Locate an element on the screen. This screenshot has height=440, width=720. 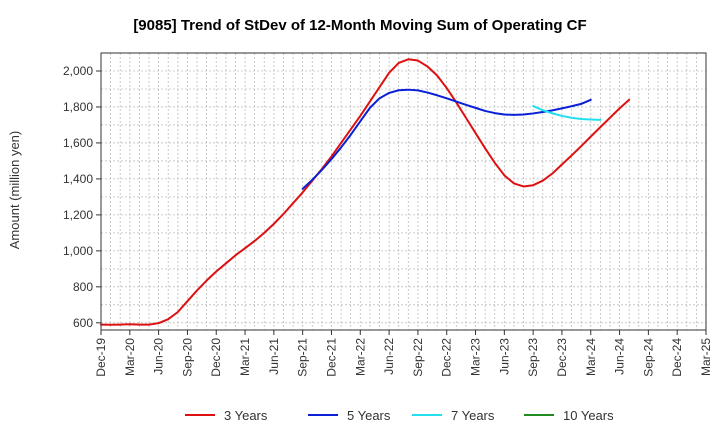
x-tick-label: Jun-20 is located at coordinates (159, 356).